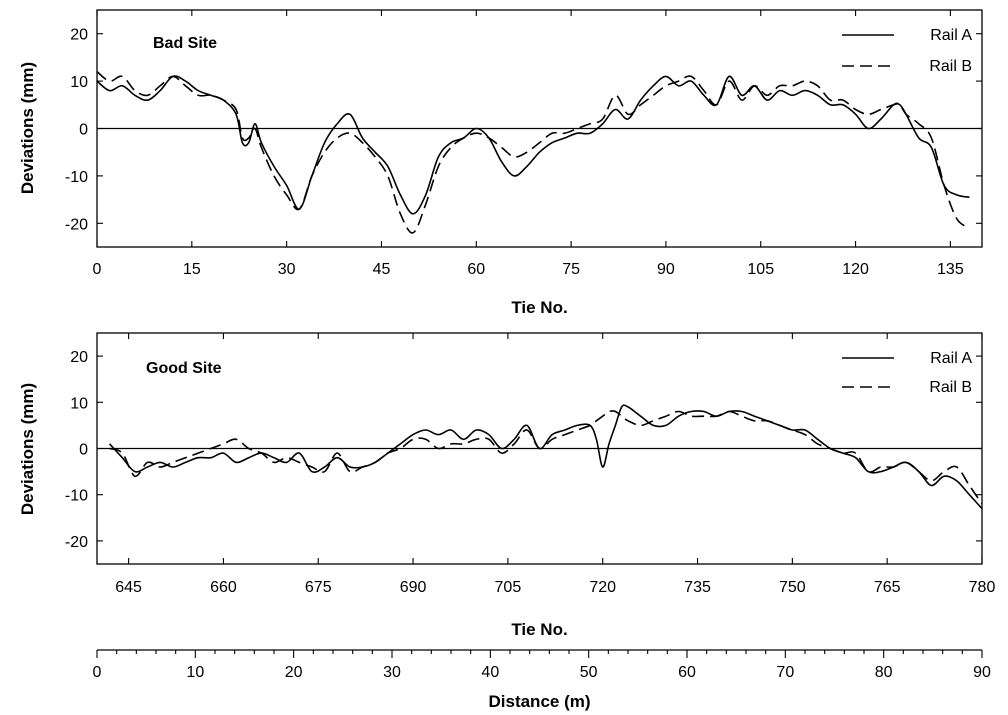 The height and width of the screenshot is (715, 1008). Describe the element at coordinates (185, 43) in the screenshot. I see `site-annotation: Bad Site` at that location.